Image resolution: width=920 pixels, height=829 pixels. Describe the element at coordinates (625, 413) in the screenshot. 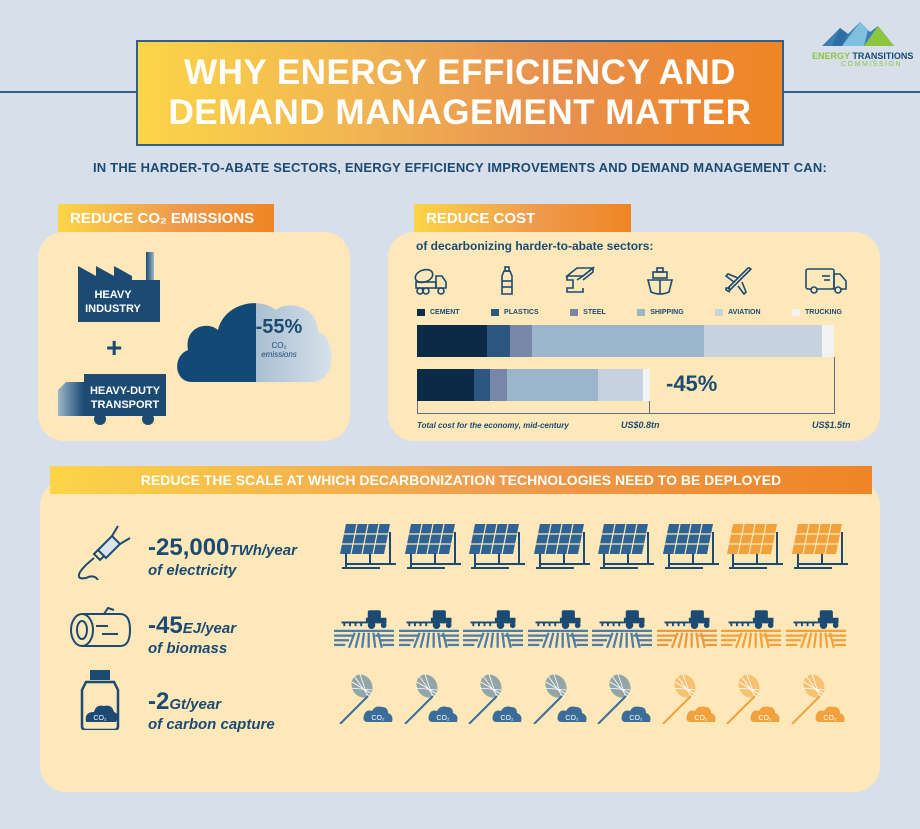

I see `axis-line` at that location.